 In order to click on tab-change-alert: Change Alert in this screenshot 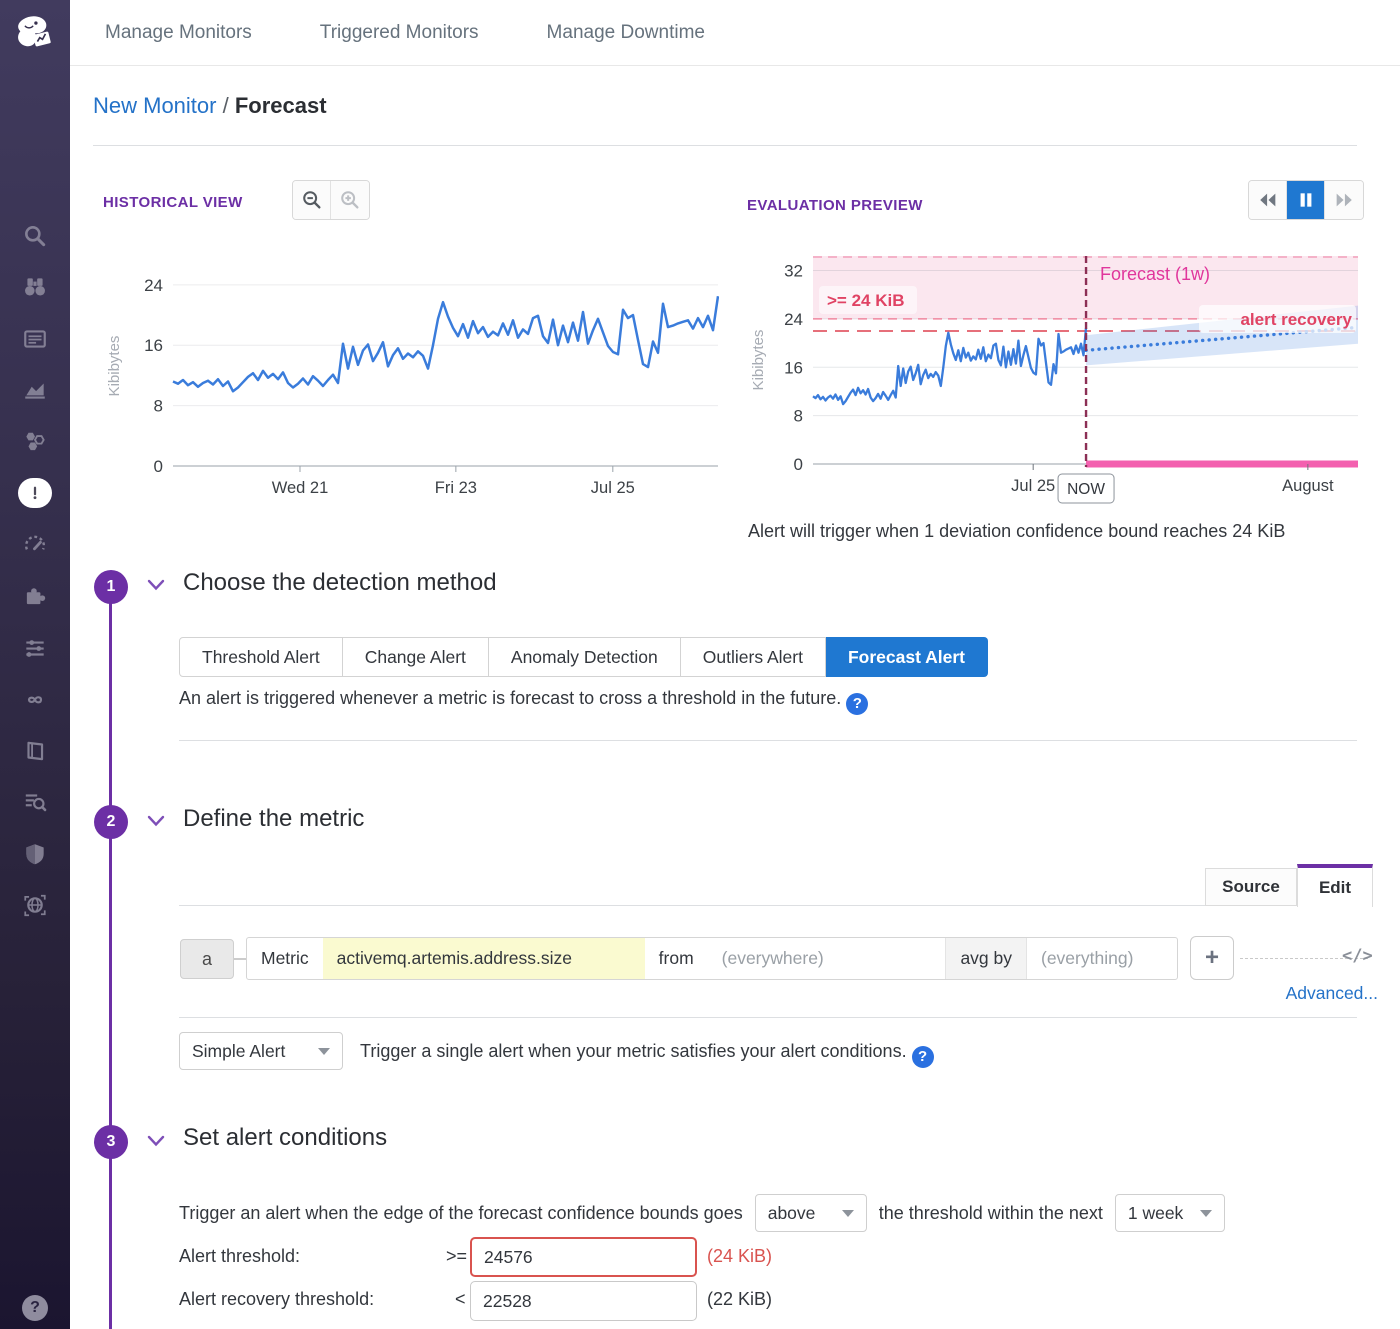, I will do `click(415, 657)`.